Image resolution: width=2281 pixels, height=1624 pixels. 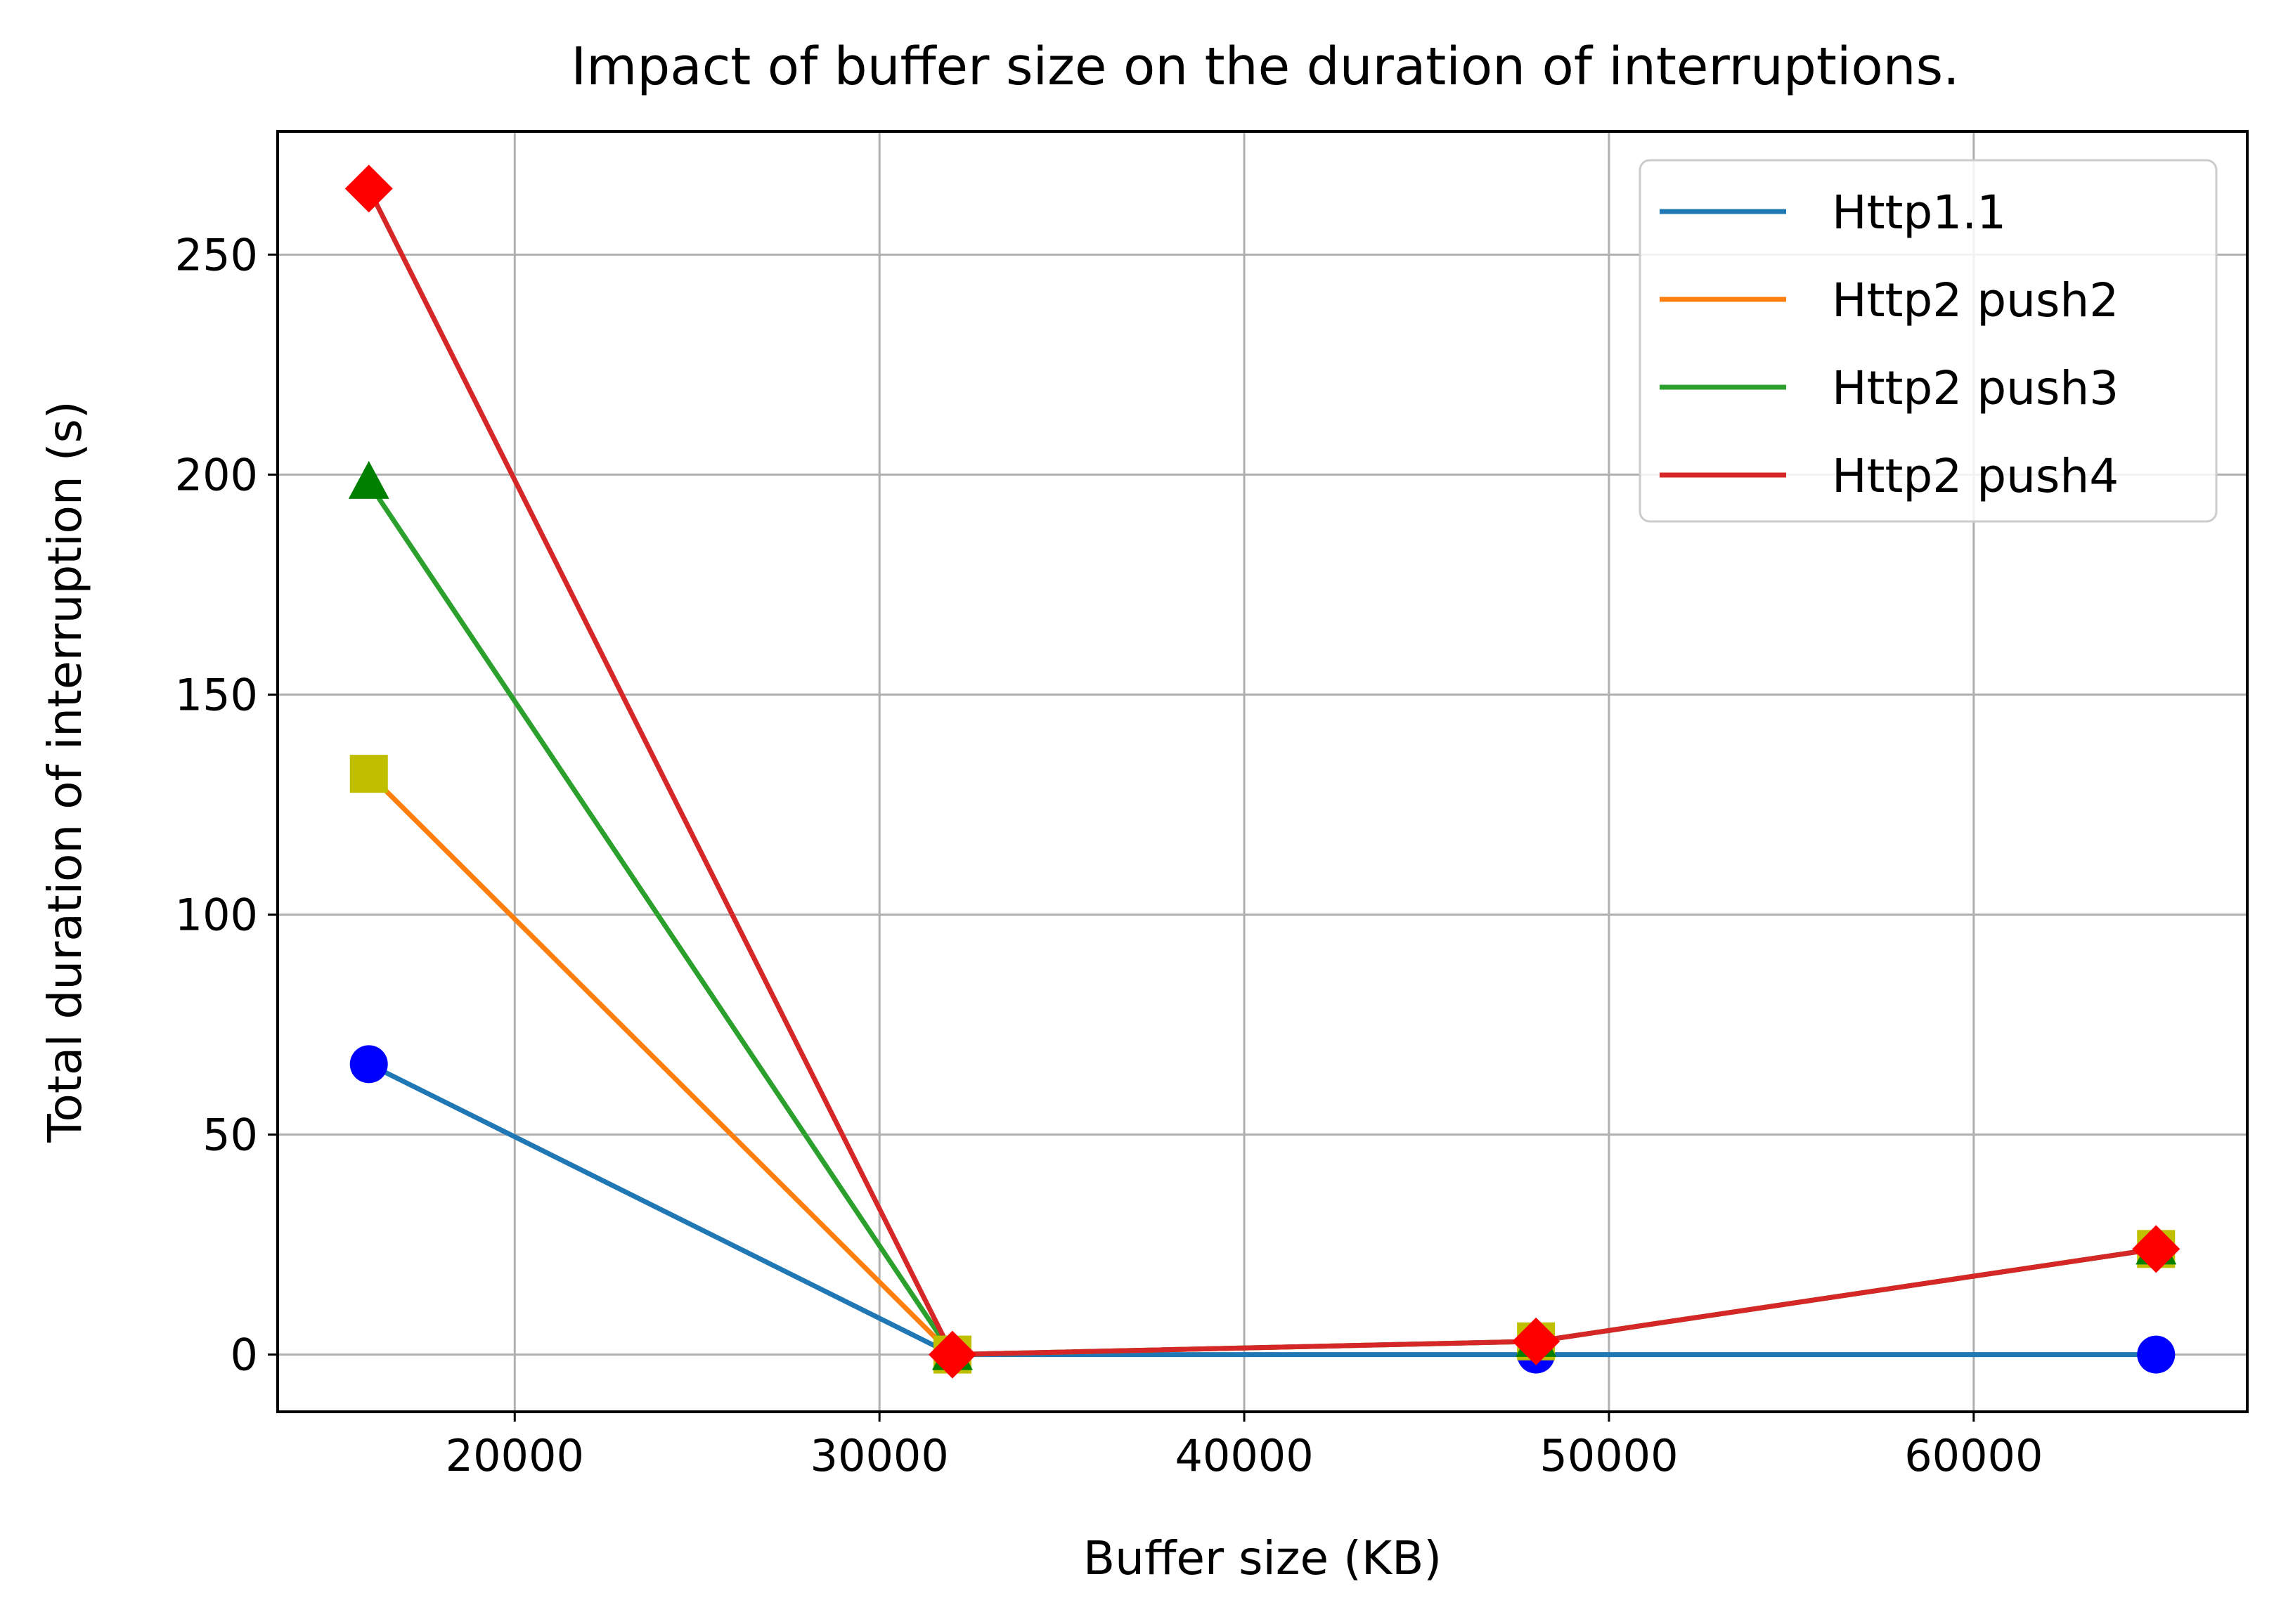 What do you see at coordinates (1608, 1455) in the screenshot?
I see `x-tick-label: 50000` at bounding box center [1608, 1455].